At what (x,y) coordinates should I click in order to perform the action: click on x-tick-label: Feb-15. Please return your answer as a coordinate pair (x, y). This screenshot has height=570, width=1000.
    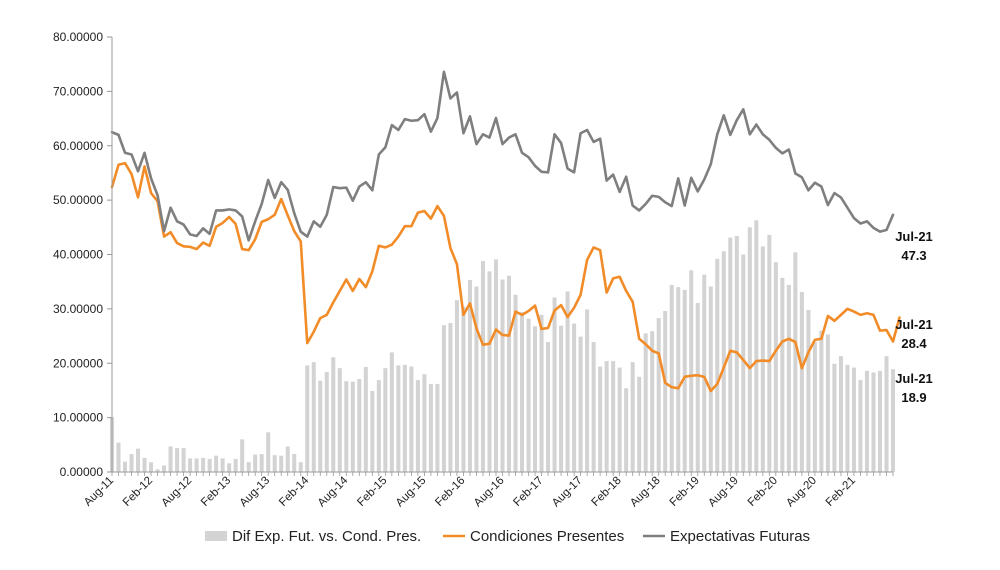
    Looking at the image, I should click on (372, 492).